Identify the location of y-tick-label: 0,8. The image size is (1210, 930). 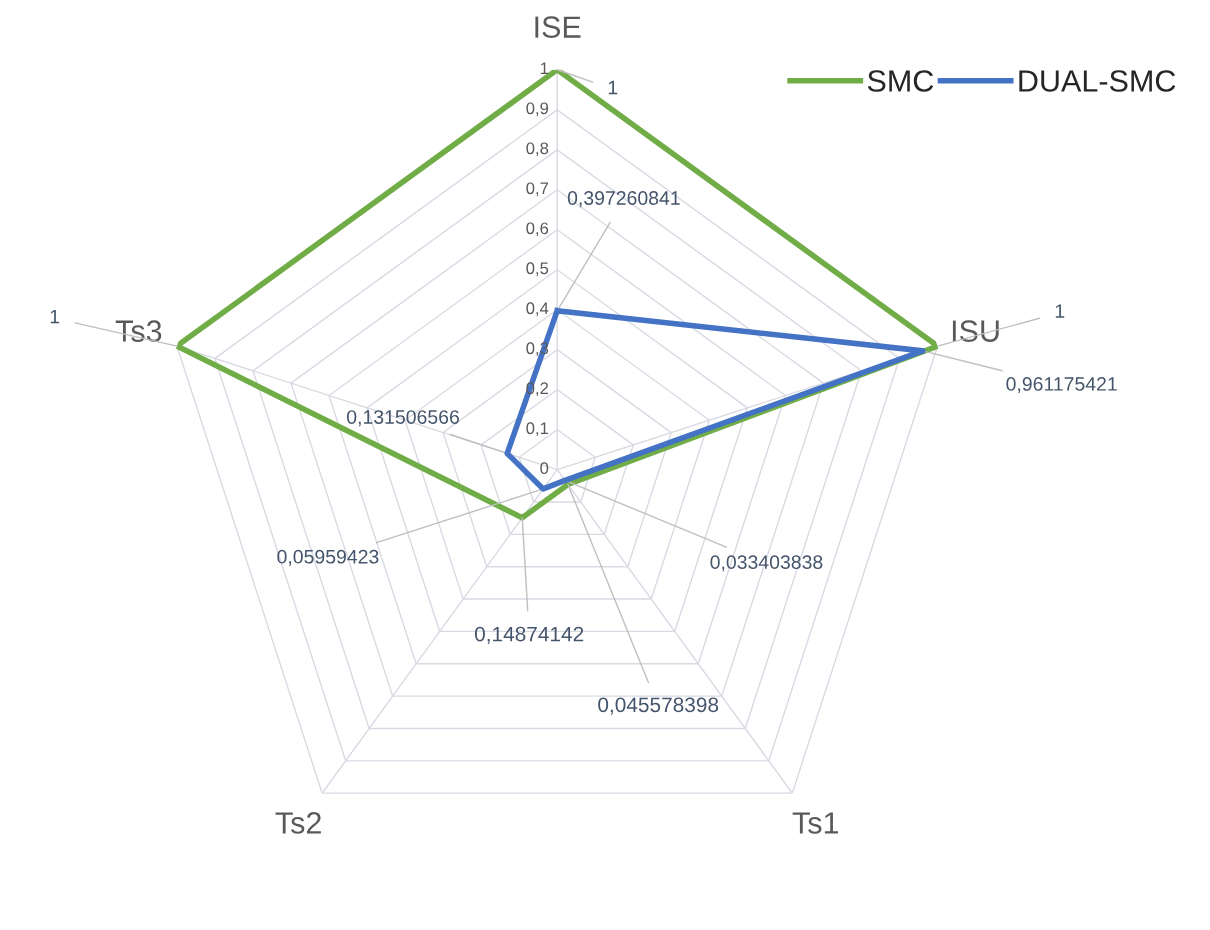
(537, 149).